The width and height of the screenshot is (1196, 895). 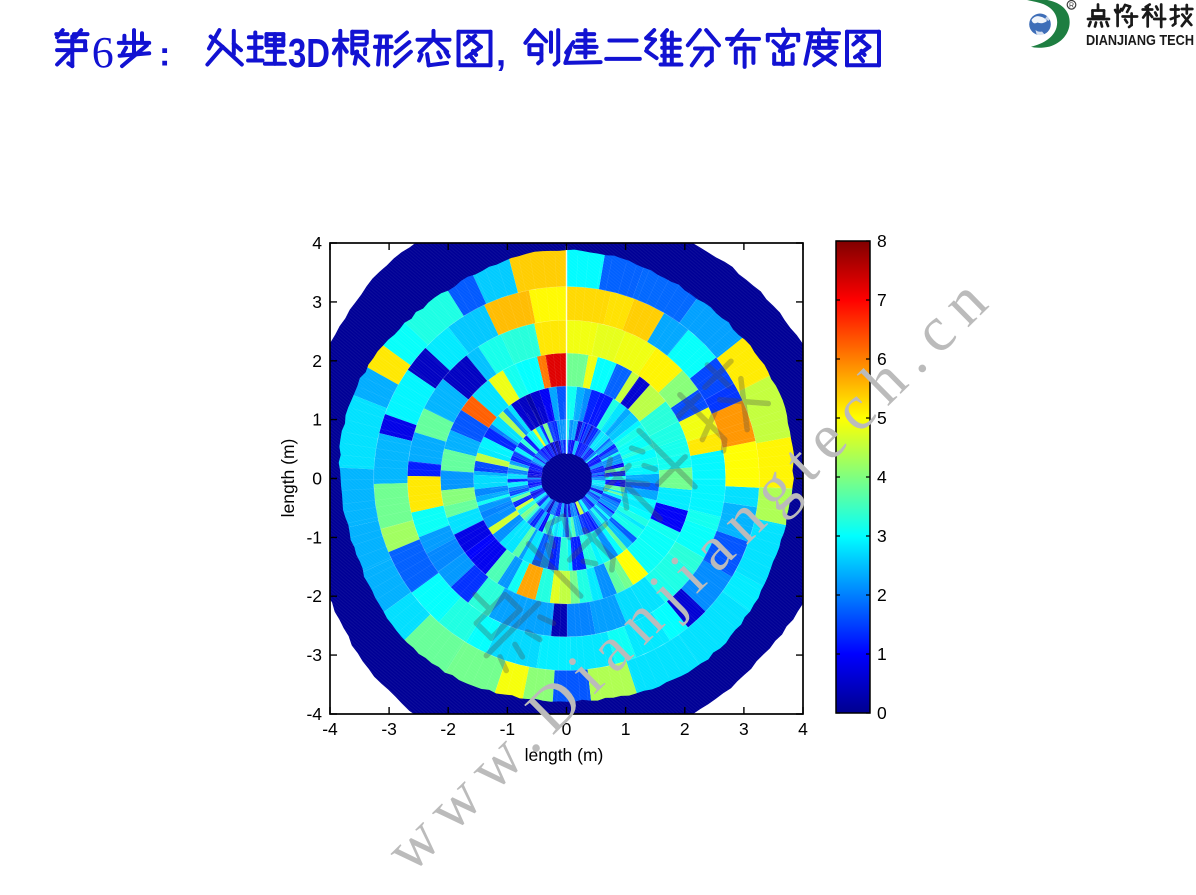 What do you see at coordinates (309, 53) in the screenshot?
I see `svg-text: 3D` at bounding box center [309, 53].